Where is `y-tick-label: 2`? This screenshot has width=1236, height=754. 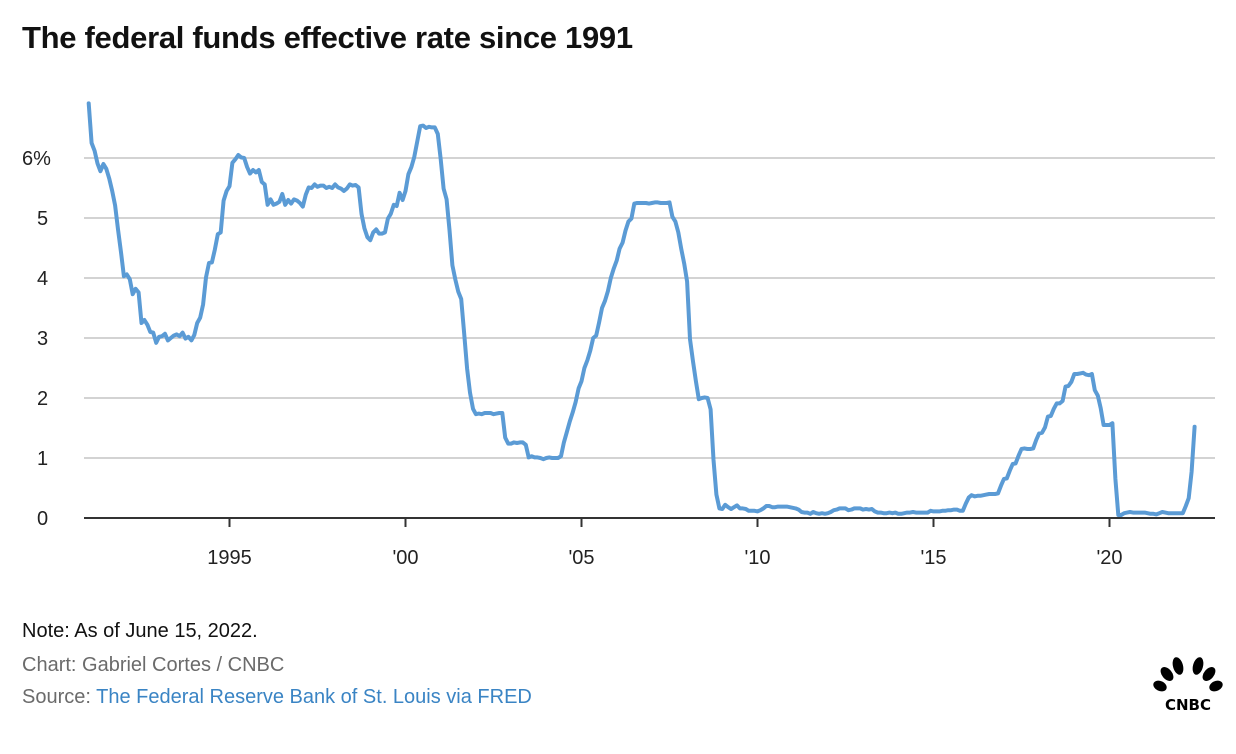
y-tick-label: 2 is located at coordinates (42, 399).